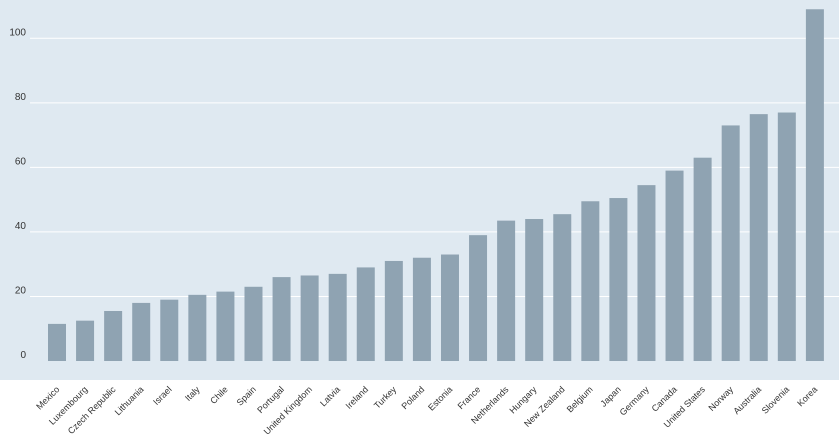 The image size is (839, 434). Describe the element at coordinates (169, 330) in the screenshot. I see `bar-israel` at that location.